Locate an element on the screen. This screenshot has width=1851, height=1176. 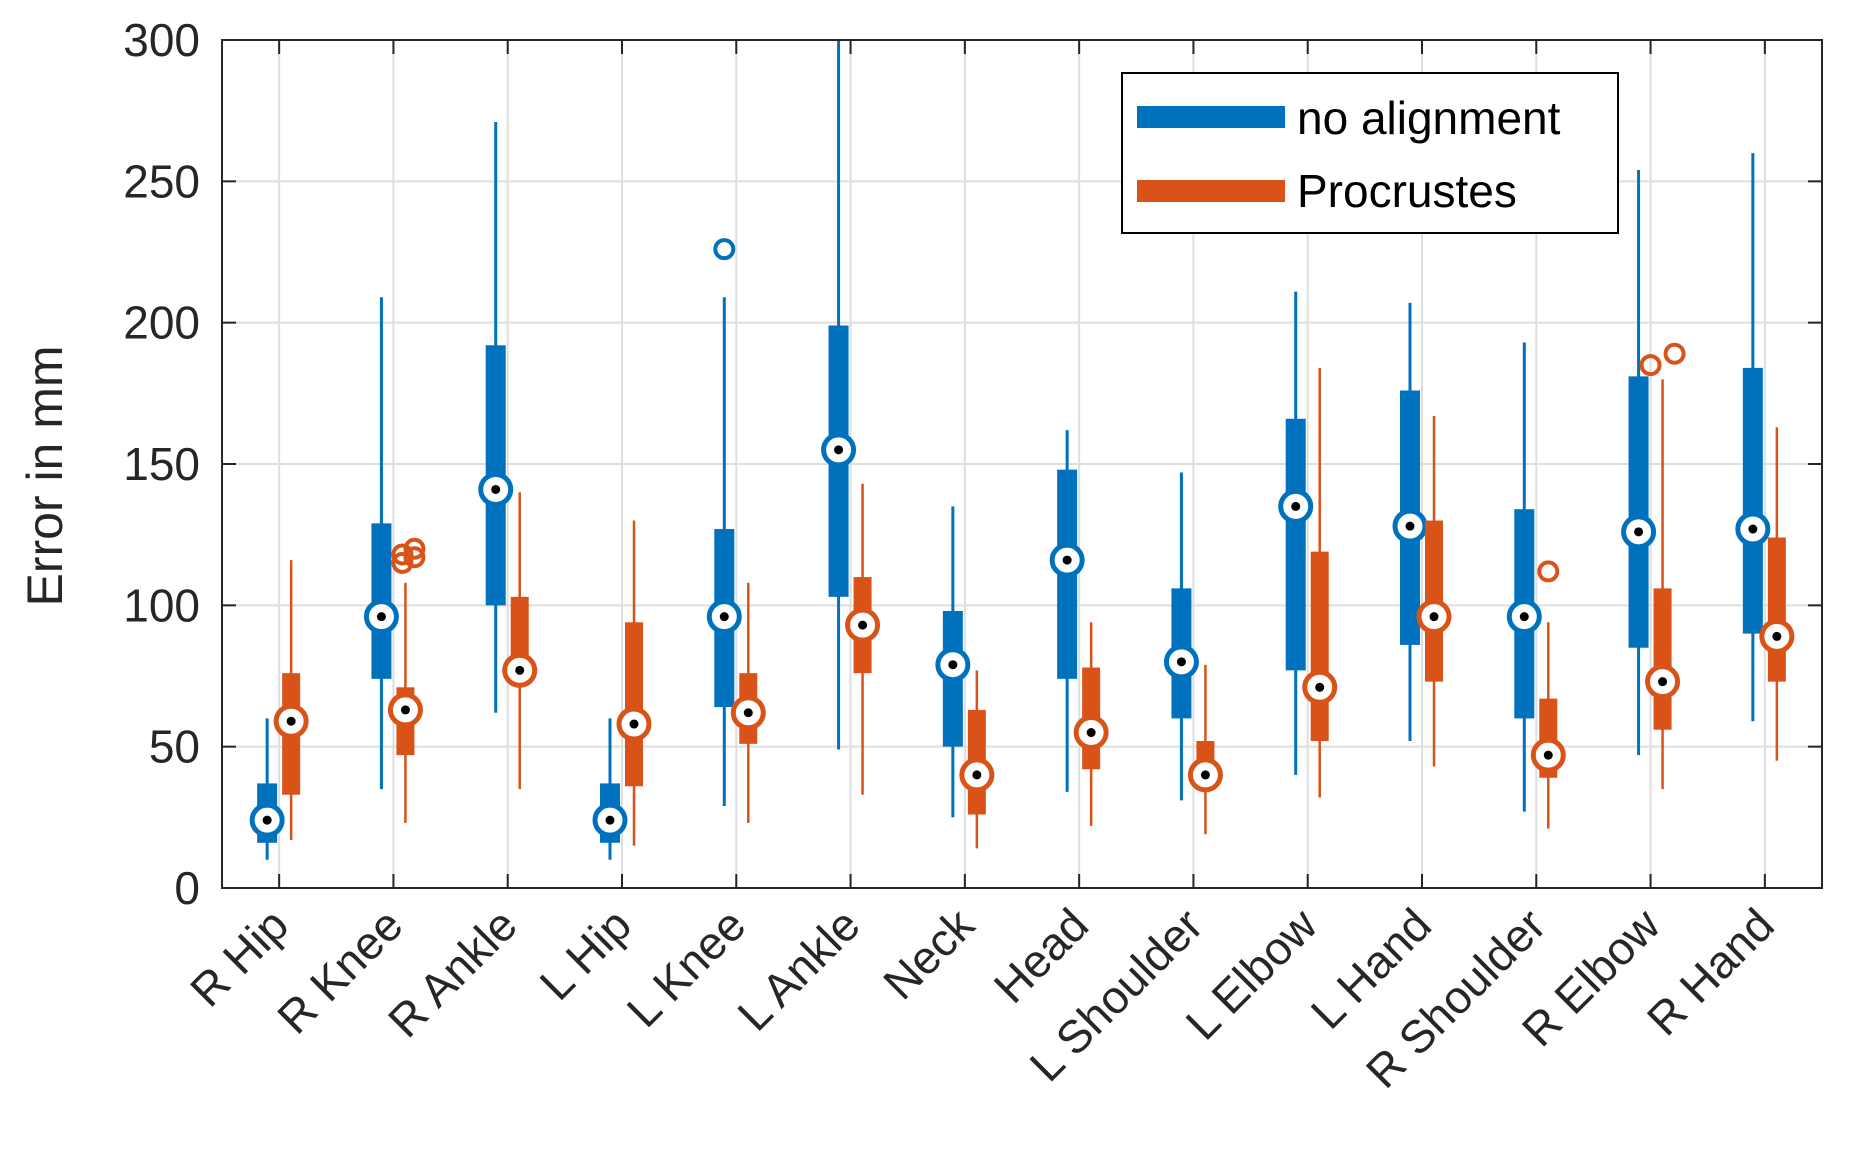
box-no-alignment-r-shoulder is located at coordinates (1524, 577).